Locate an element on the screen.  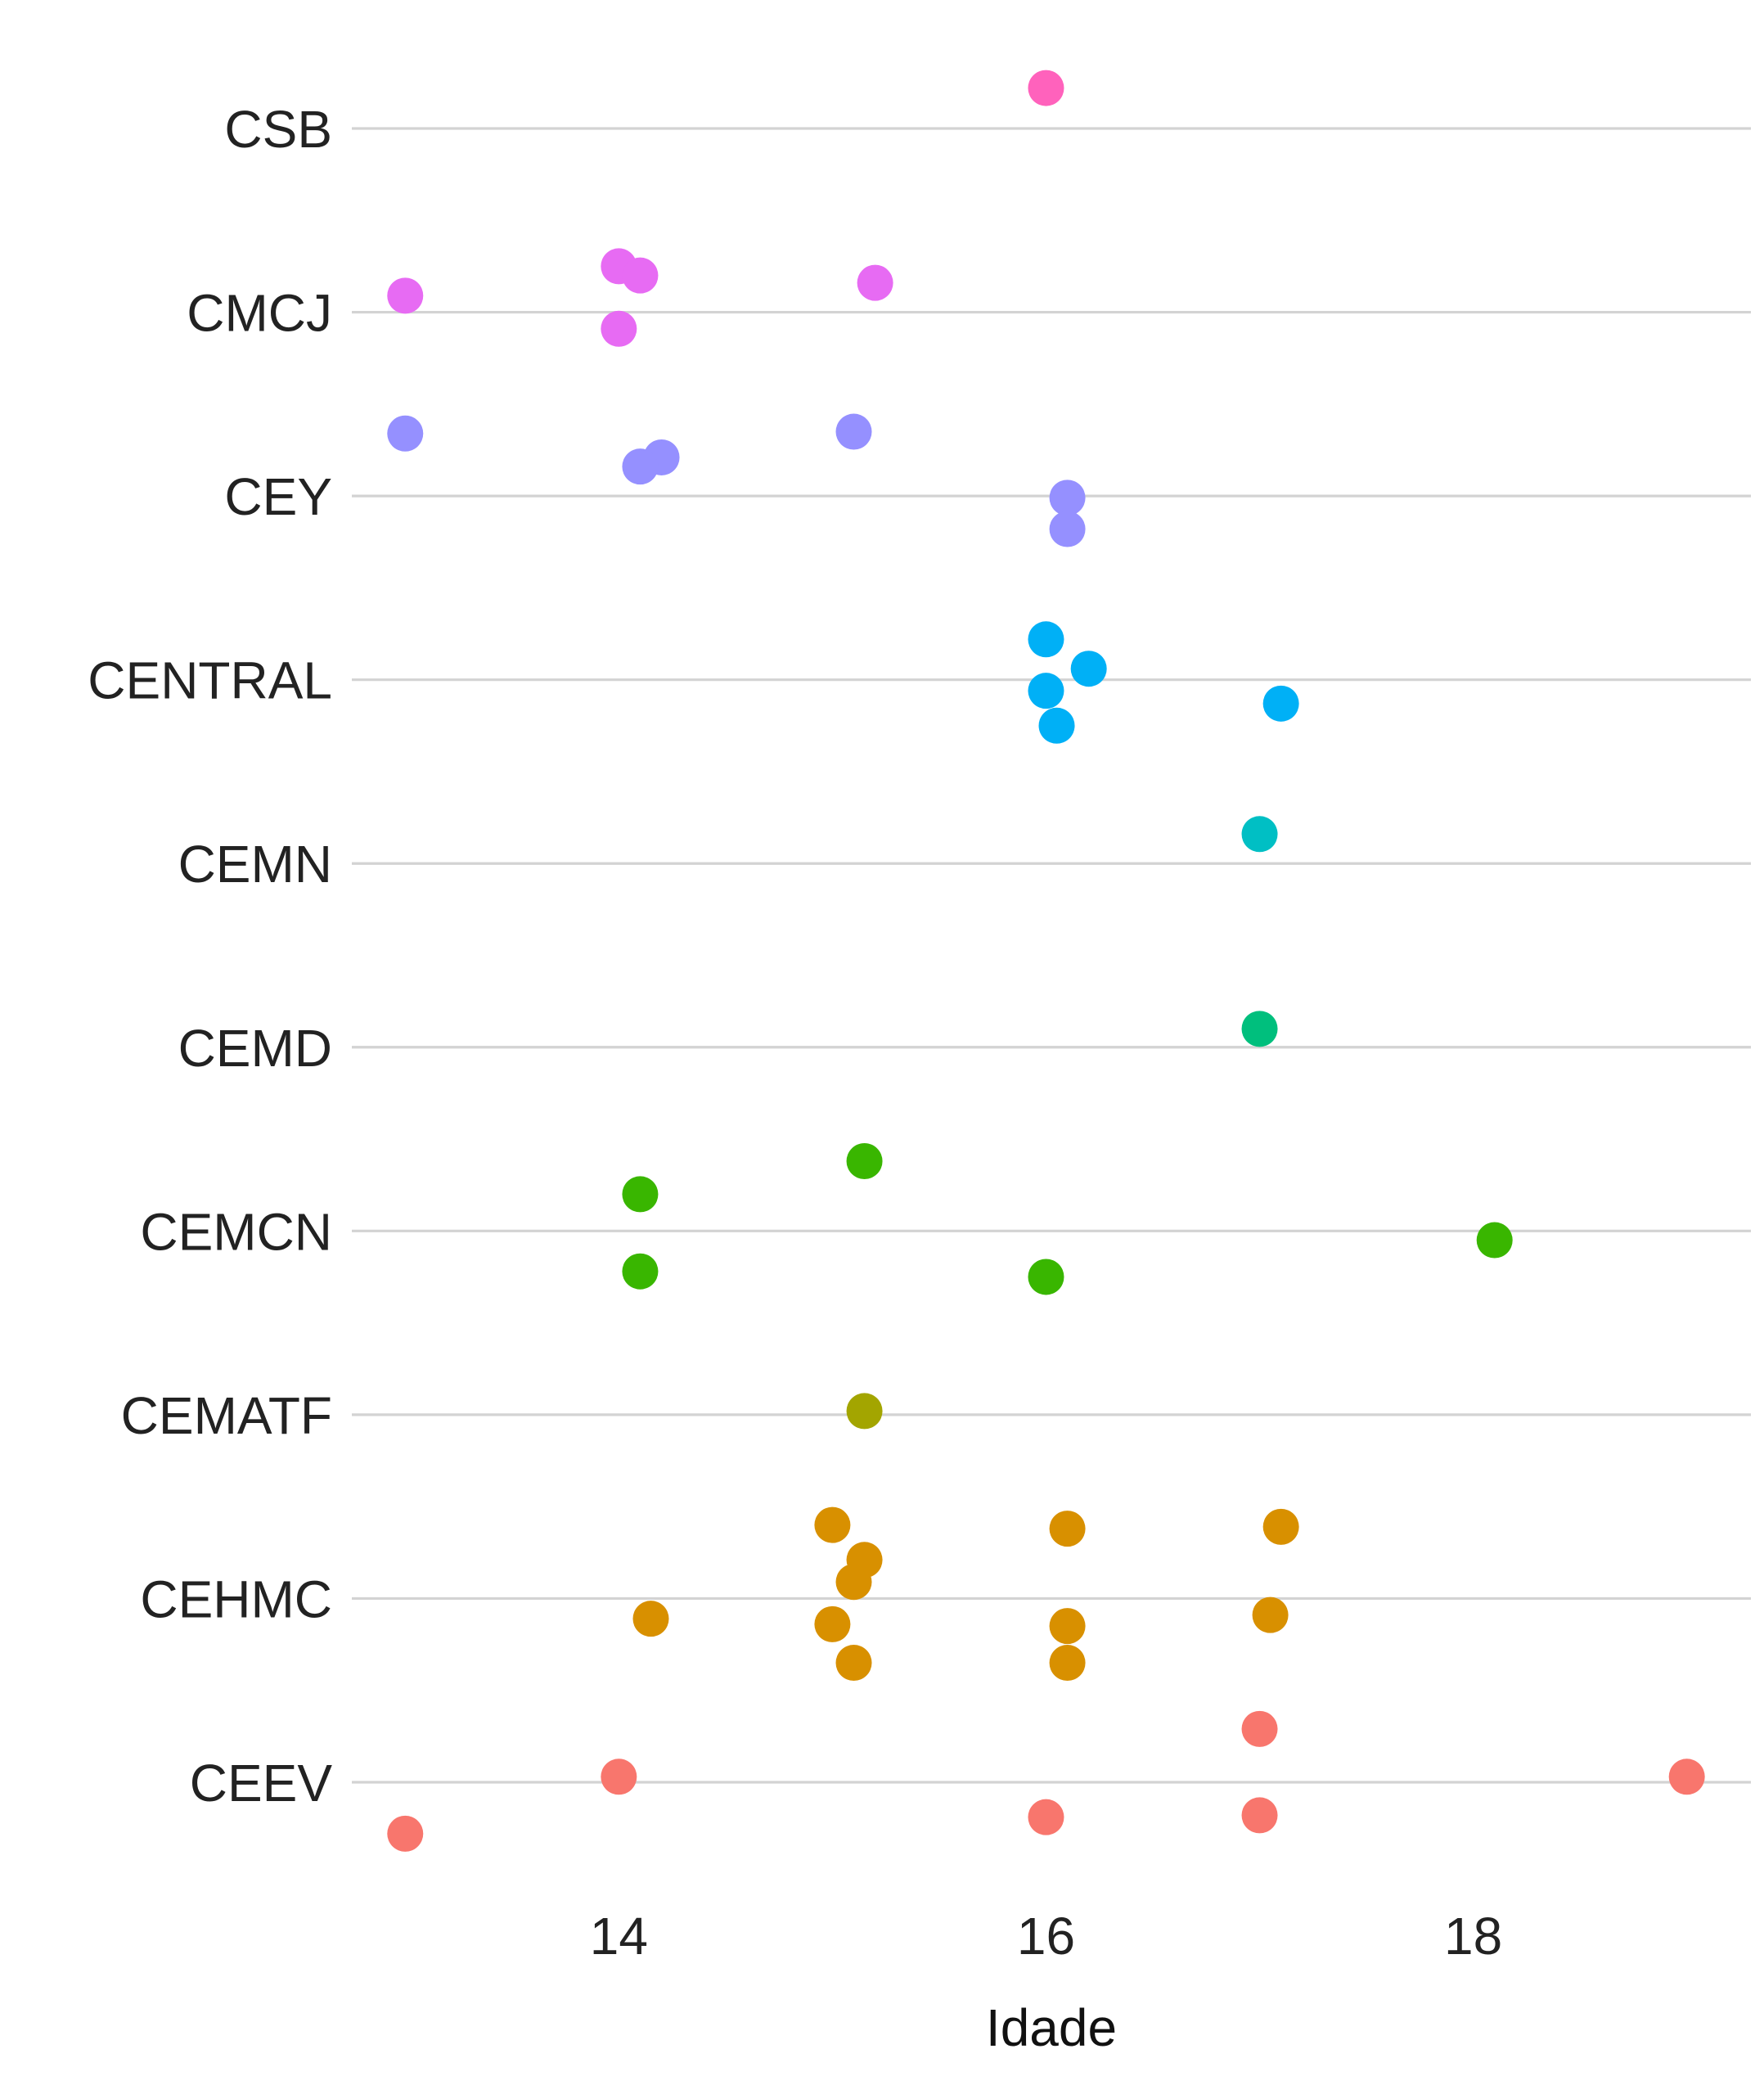
x-axis-tick-labels: 14 16 18 is located at coordinates (1046, 1936).